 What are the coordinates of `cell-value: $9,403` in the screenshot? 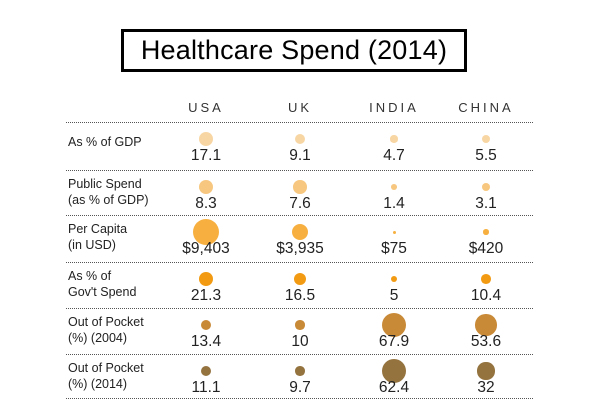 It's located at (206, 248).